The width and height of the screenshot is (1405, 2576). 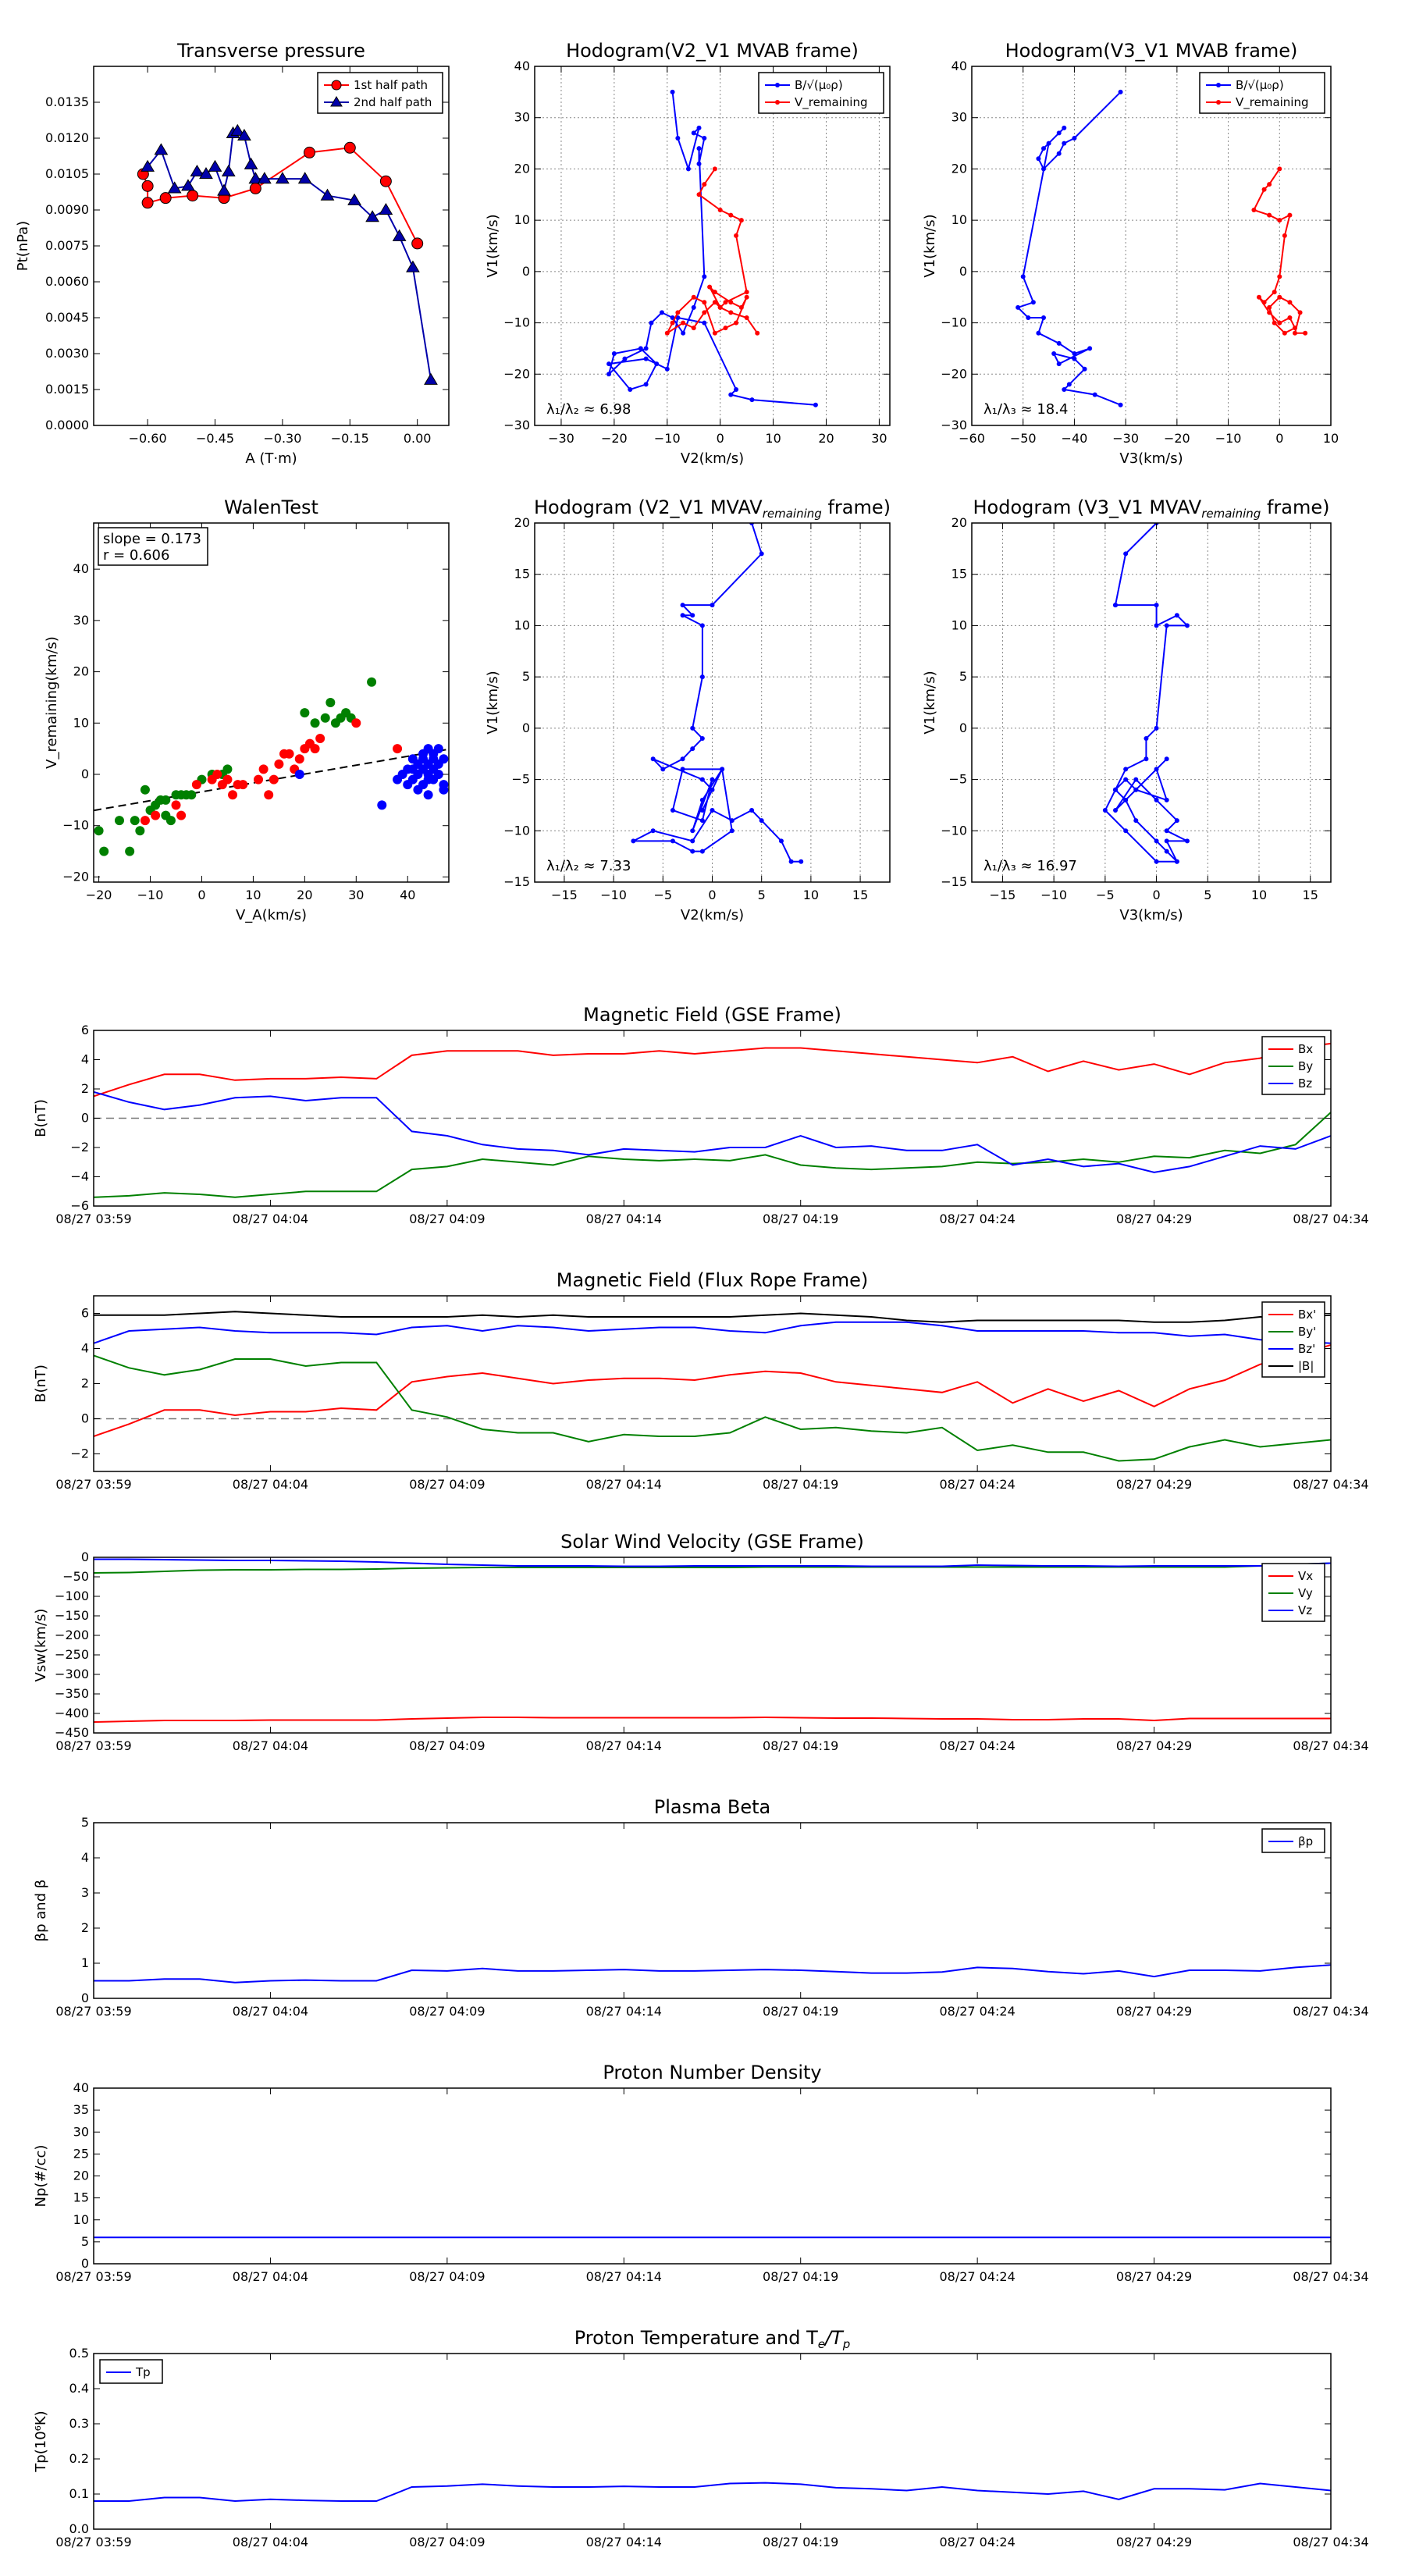 What do you see at coordinates (148, 439) in the screenshot?
I see `x-tick-label: −0.60` at bounding box center [148, 439].